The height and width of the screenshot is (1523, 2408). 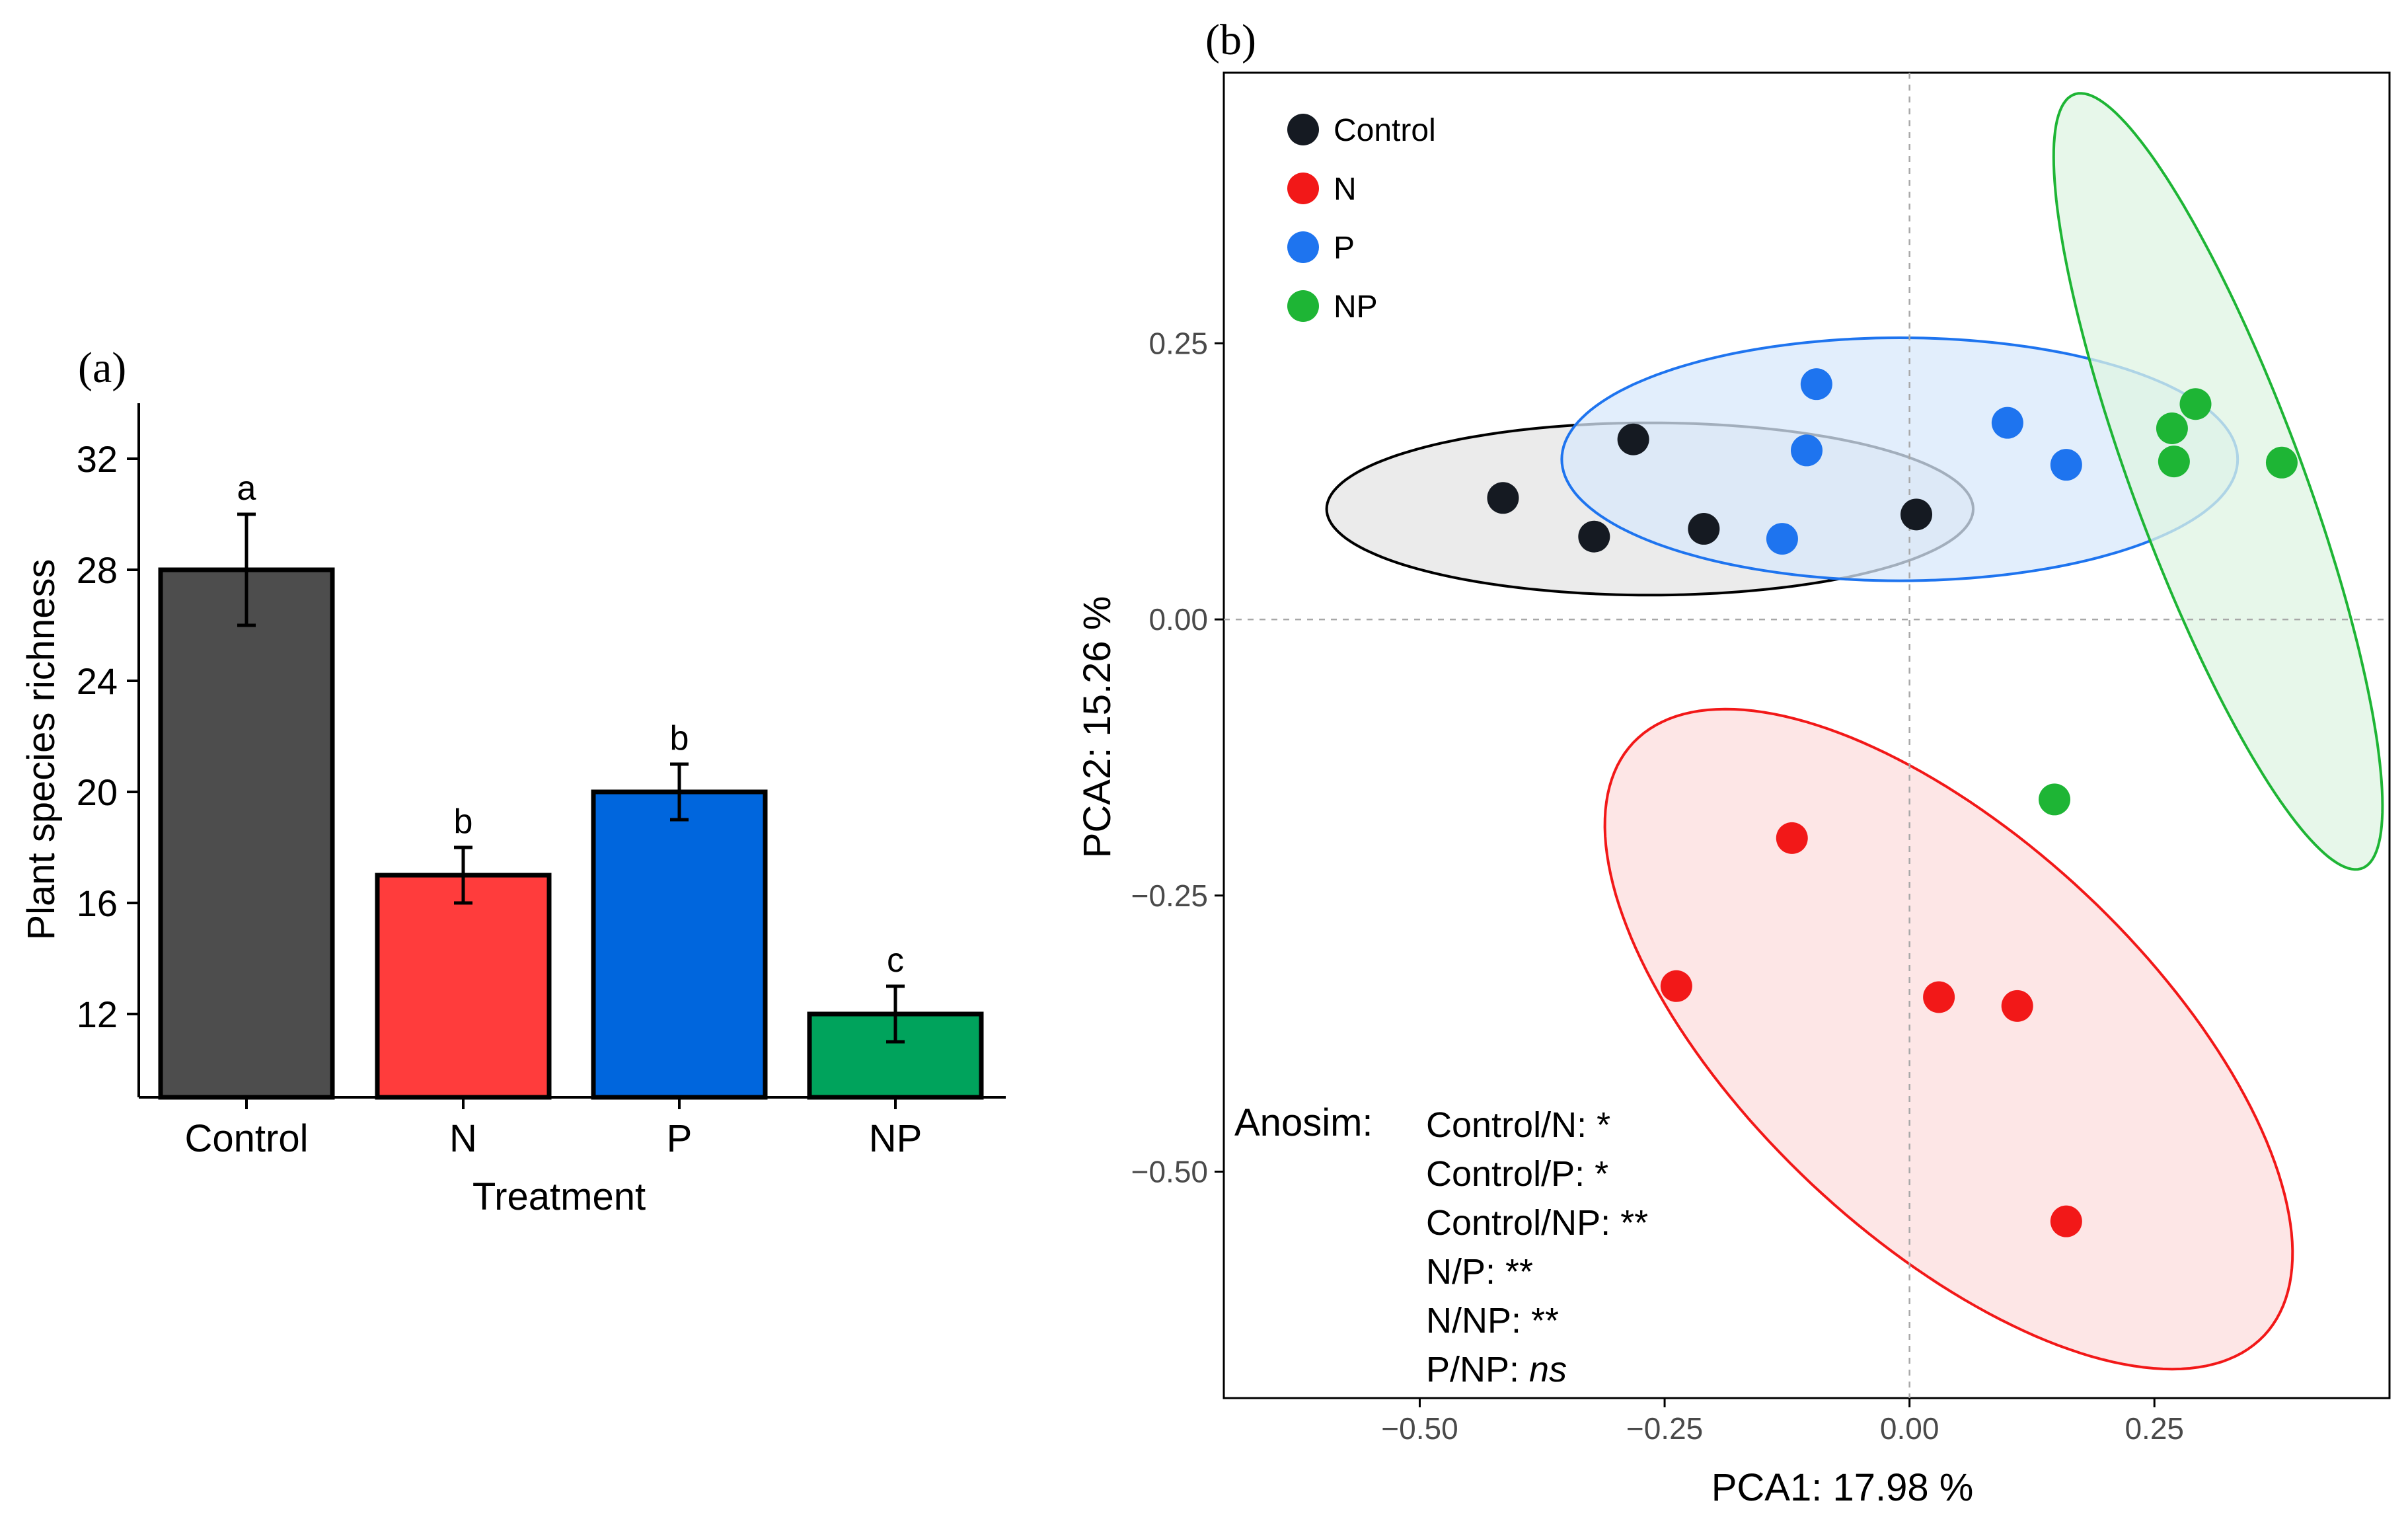 What do you see at coordinates (463, 1138) in the screenshot?
I see `x-tick-label-n: N` at bounding box center [463, 1138].